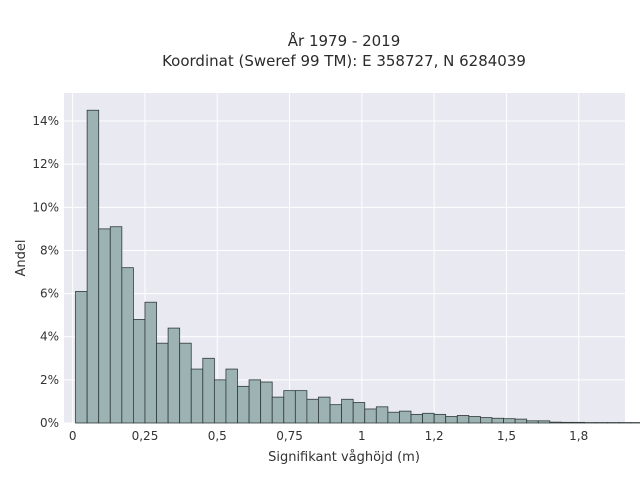 The height and width of the screenshot is (480, 640). I want to click on y-axis-label: Andel, so click(21, 258).